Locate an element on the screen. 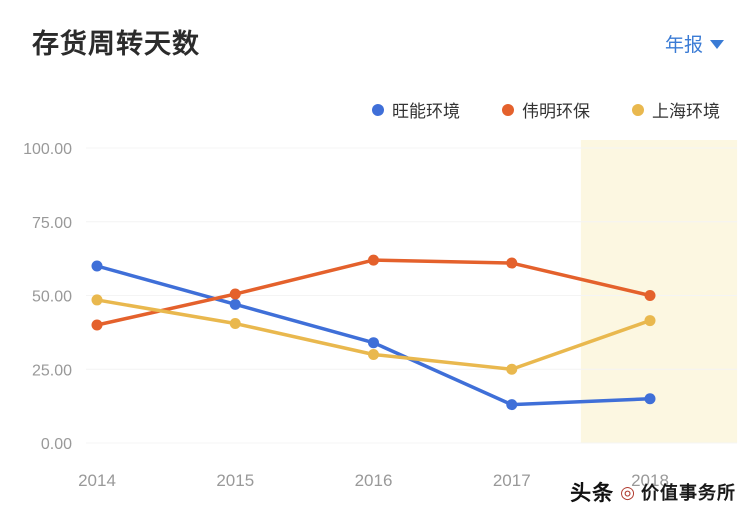 The image size is (750, 515). legend-label: 旺能环境 is located at coordinates (426, 111).